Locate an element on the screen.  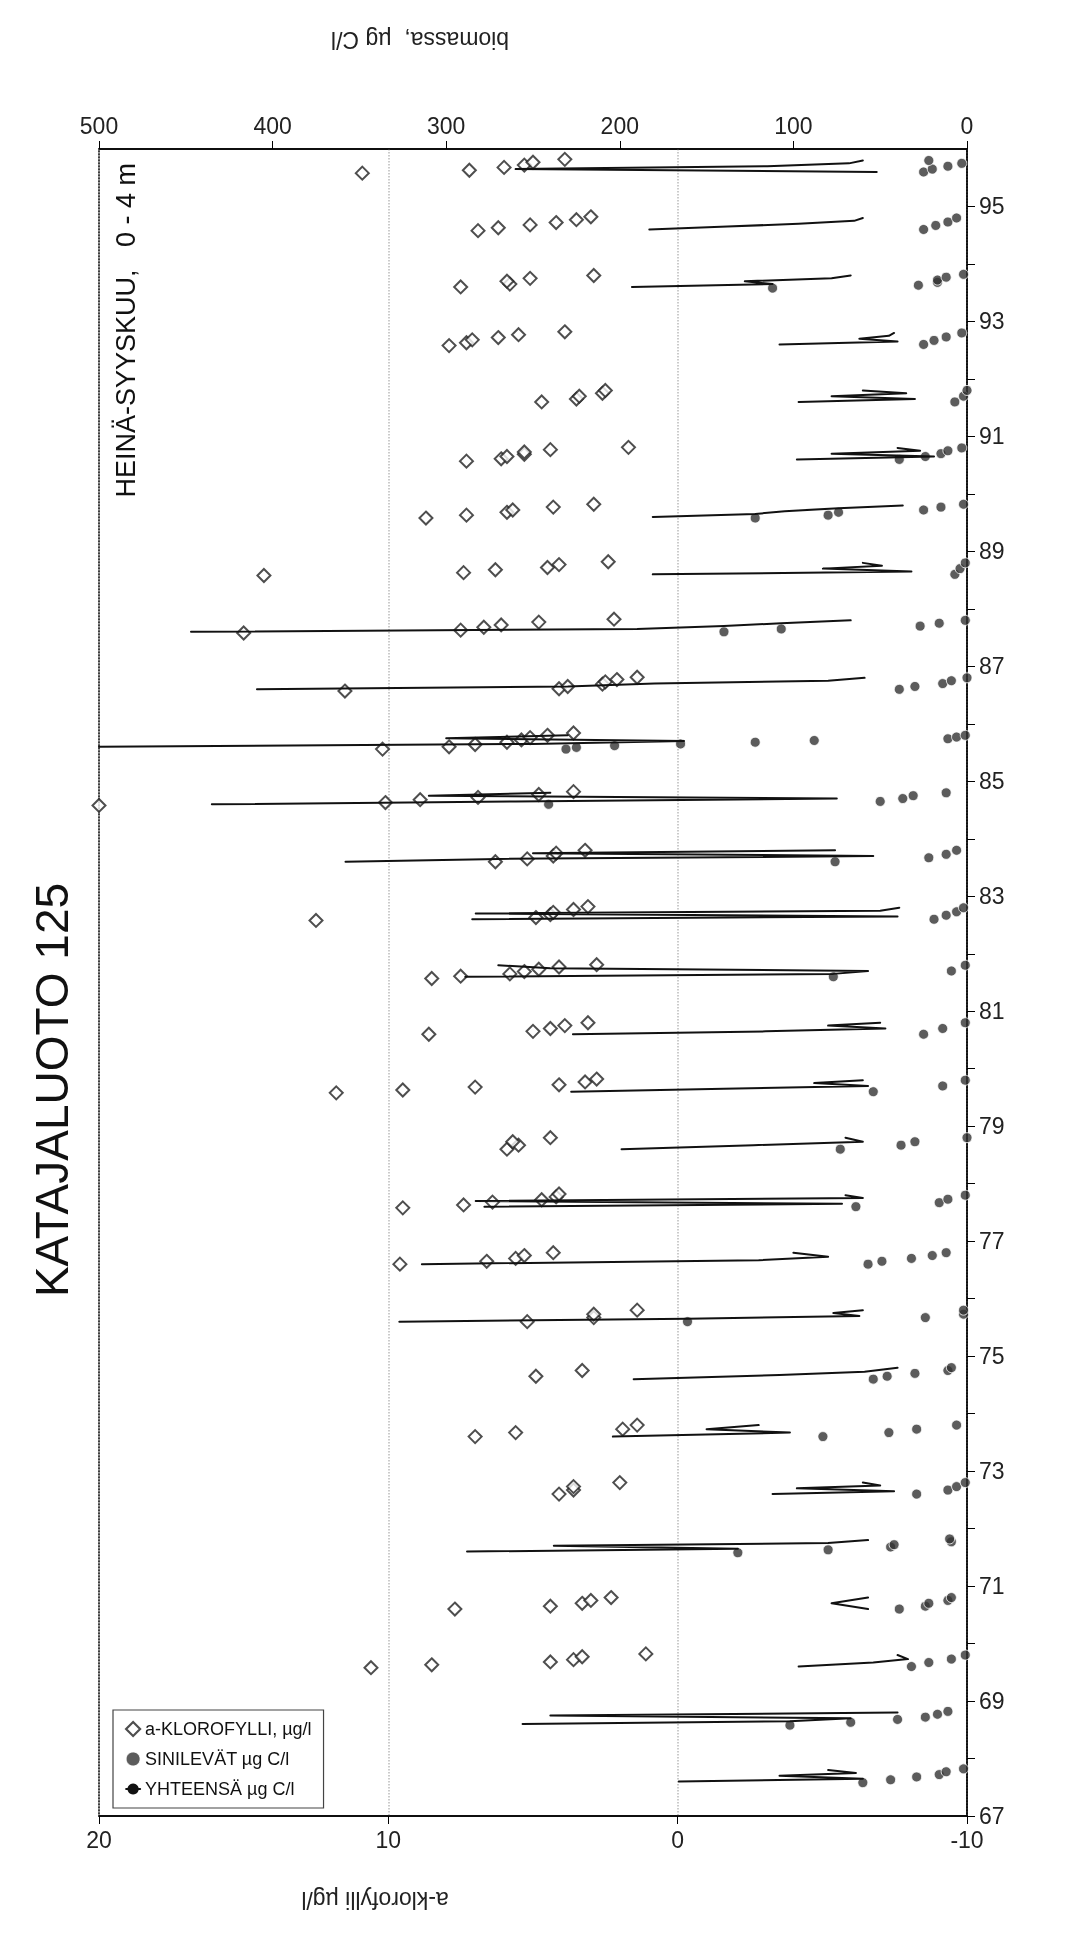
legend-label: YHTEENSÄ µg C/l is located at coordinates (220, 1789).